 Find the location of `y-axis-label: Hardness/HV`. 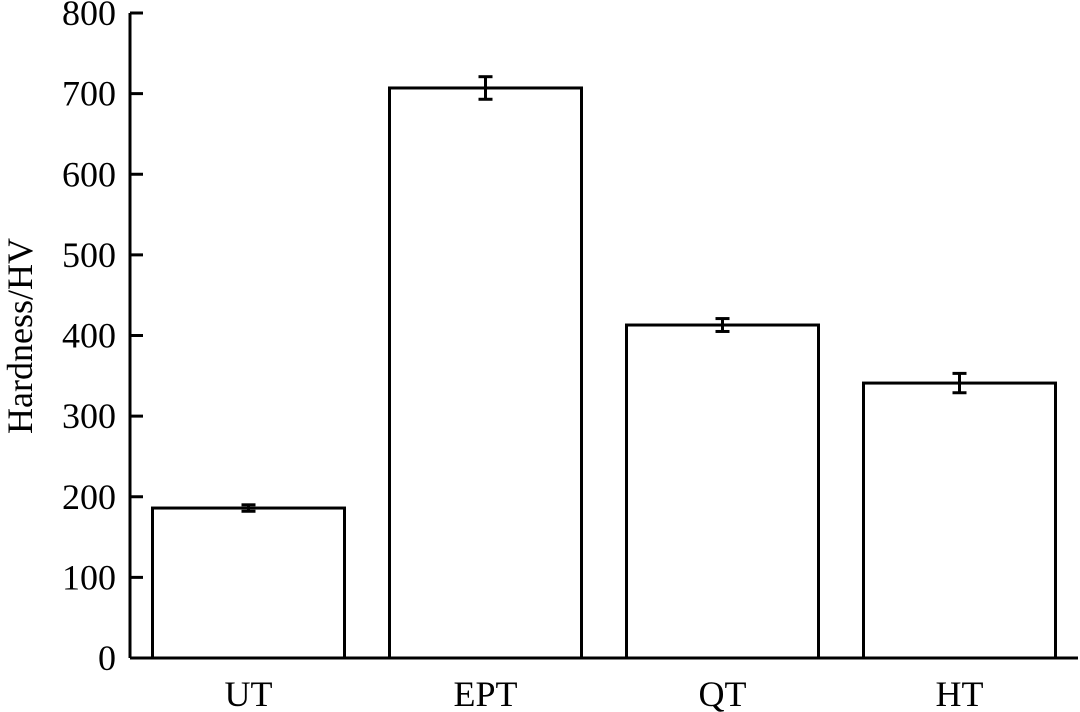

y-axis-label: Hardness/HV is located at coordinates (20, 336).